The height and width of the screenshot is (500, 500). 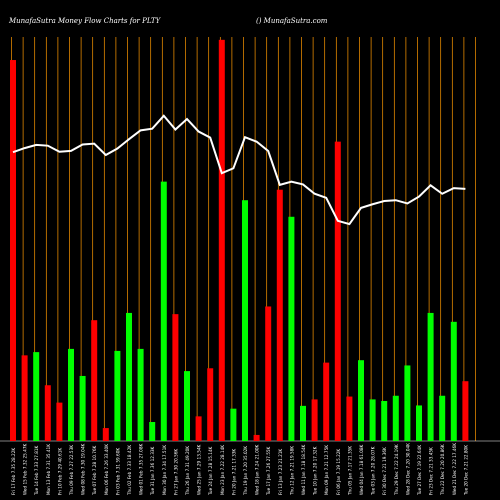 I want to click on date-label: Fri 30 Dec 7.21 19.36K, so click(x=384, y=471).